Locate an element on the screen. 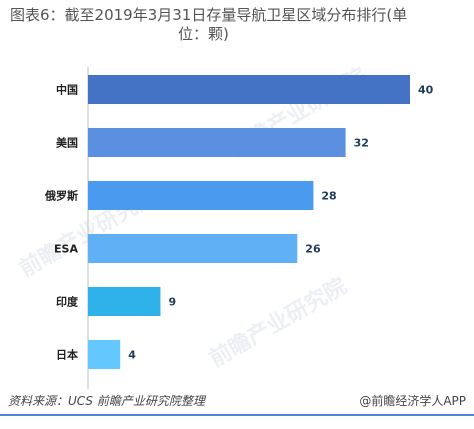  brand-credit: @前瞻经济学人APP is located at coordinates (412, 401).